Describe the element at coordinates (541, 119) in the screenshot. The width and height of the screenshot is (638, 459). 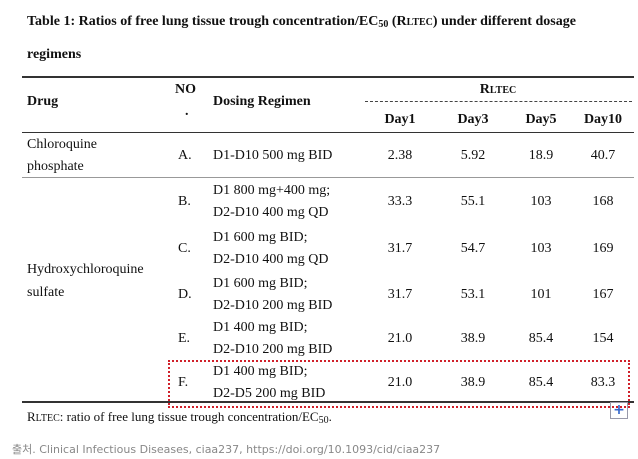
I see `header-cell: Day5` at that location.